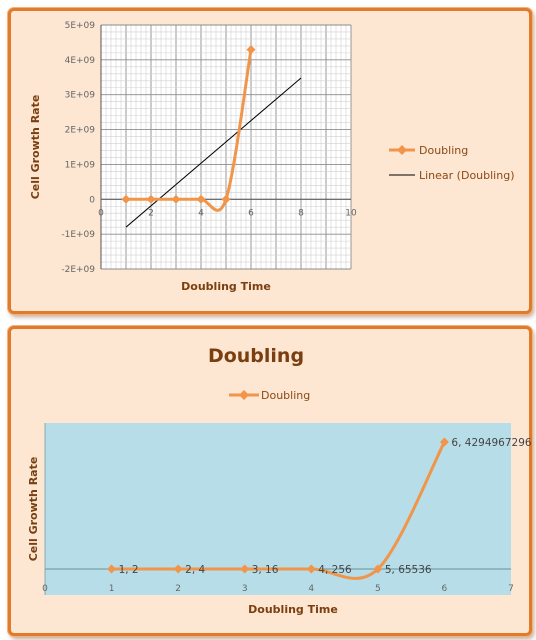  What do you see at coordinates (335, 570) in the screenshot?
I see `data-label: 4, 256` at bounding box center [335, 570].